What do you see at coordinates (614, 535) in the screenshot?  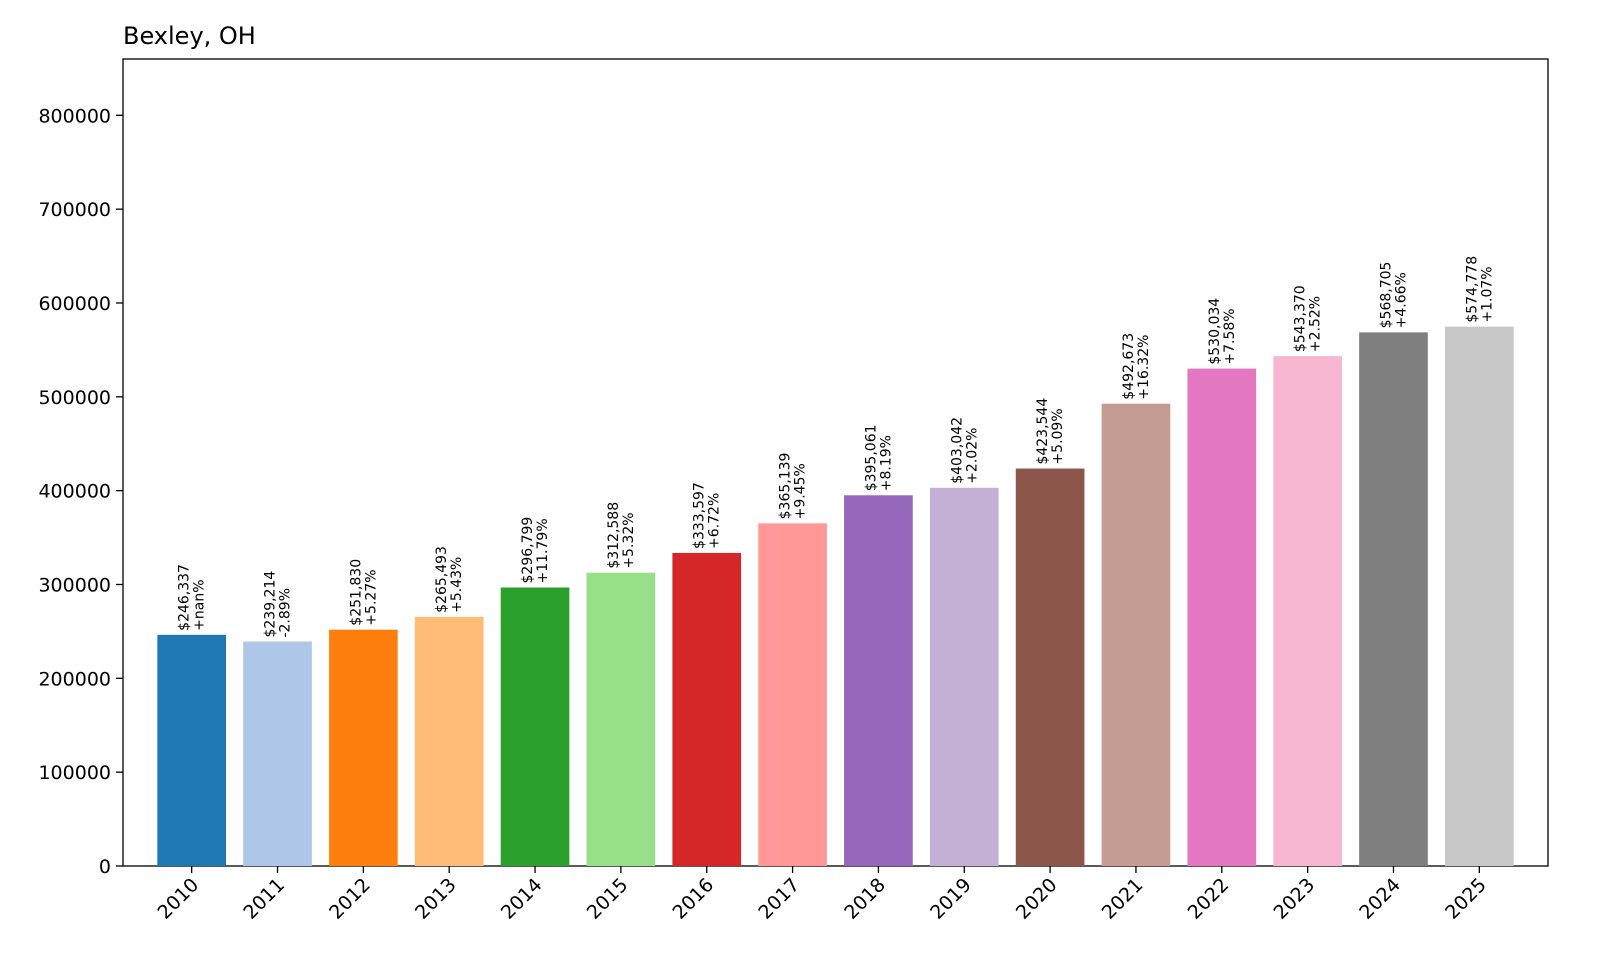 I see `bar-value-label: $312,588` at bounding box center [614, 535].